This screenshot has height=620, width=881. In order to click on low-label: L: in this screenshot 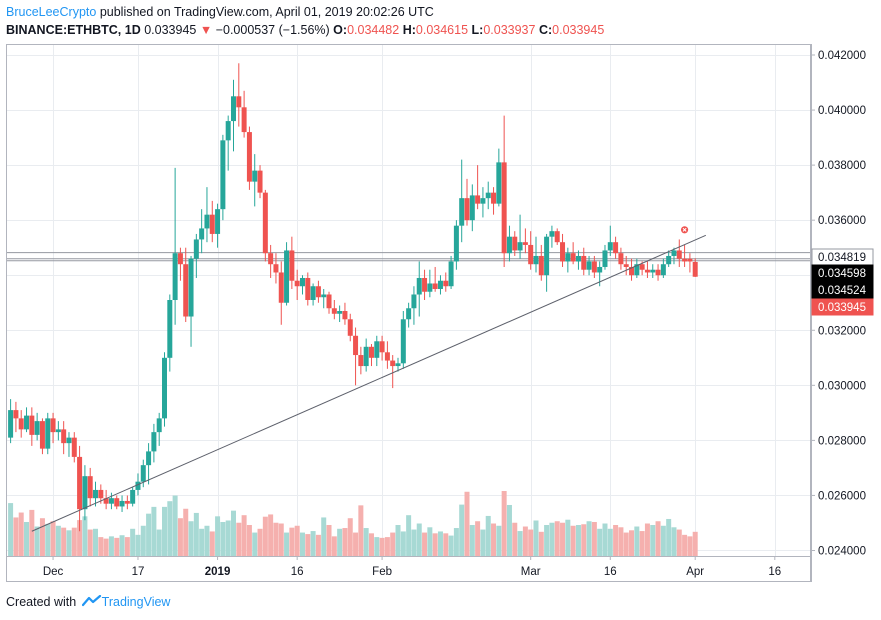, I will do `click(477, 30)`.